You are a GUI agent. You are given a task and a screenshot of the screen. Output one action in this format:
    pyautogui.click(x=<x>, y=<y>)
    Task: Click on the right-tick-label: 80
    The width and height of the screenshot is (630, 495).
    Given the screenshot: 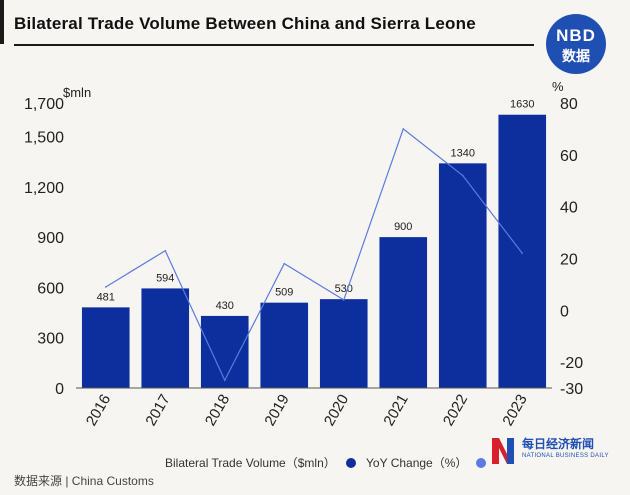 What is the action you would take?
    pyautogui.click(x=569, y=104)
    